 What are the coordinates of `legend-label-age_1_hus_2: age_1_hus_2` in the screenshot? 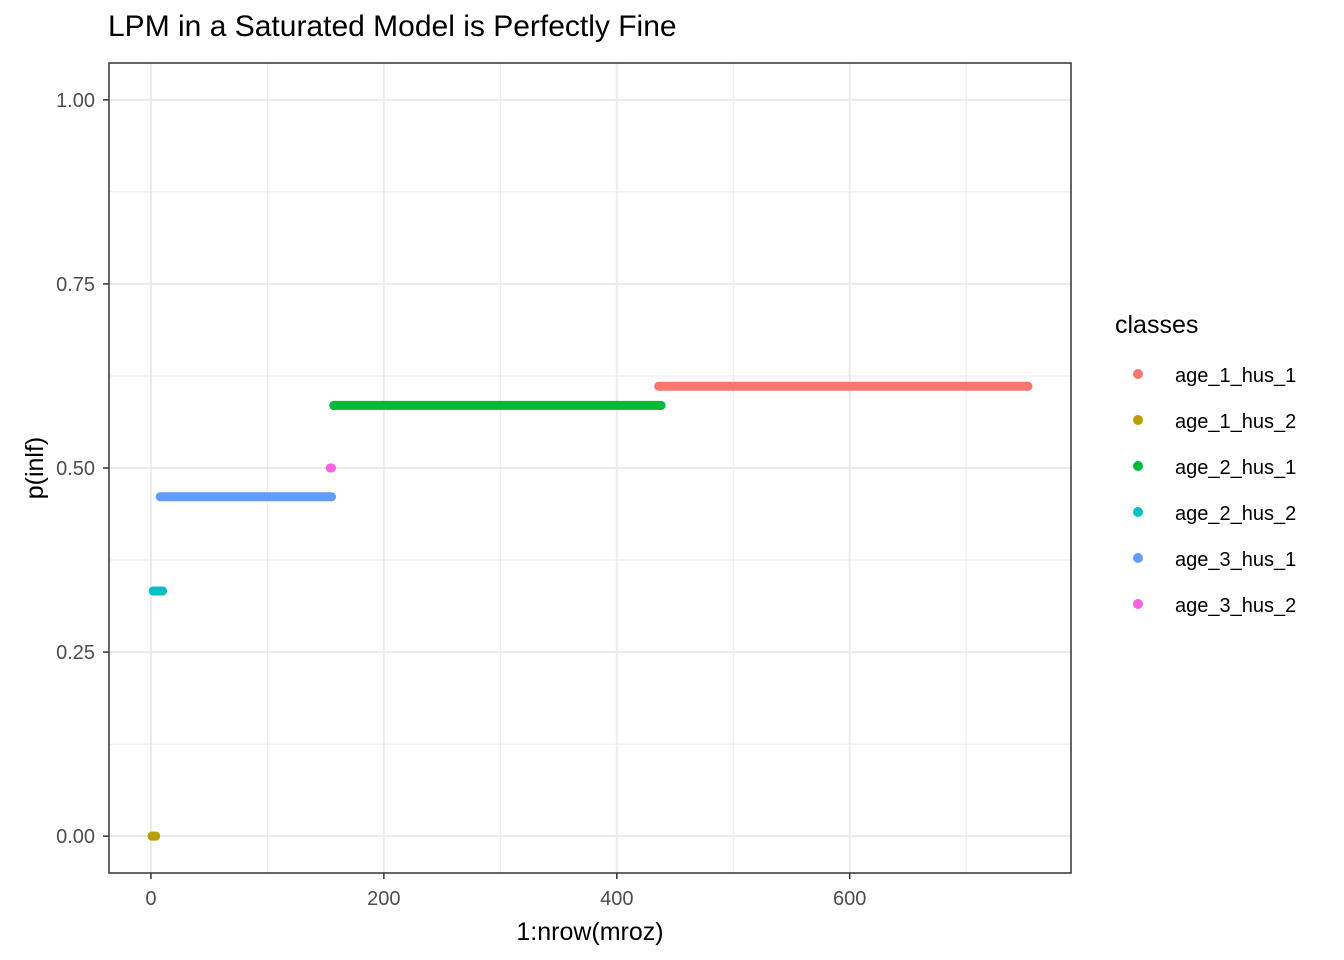 It's located at (1235, 422).